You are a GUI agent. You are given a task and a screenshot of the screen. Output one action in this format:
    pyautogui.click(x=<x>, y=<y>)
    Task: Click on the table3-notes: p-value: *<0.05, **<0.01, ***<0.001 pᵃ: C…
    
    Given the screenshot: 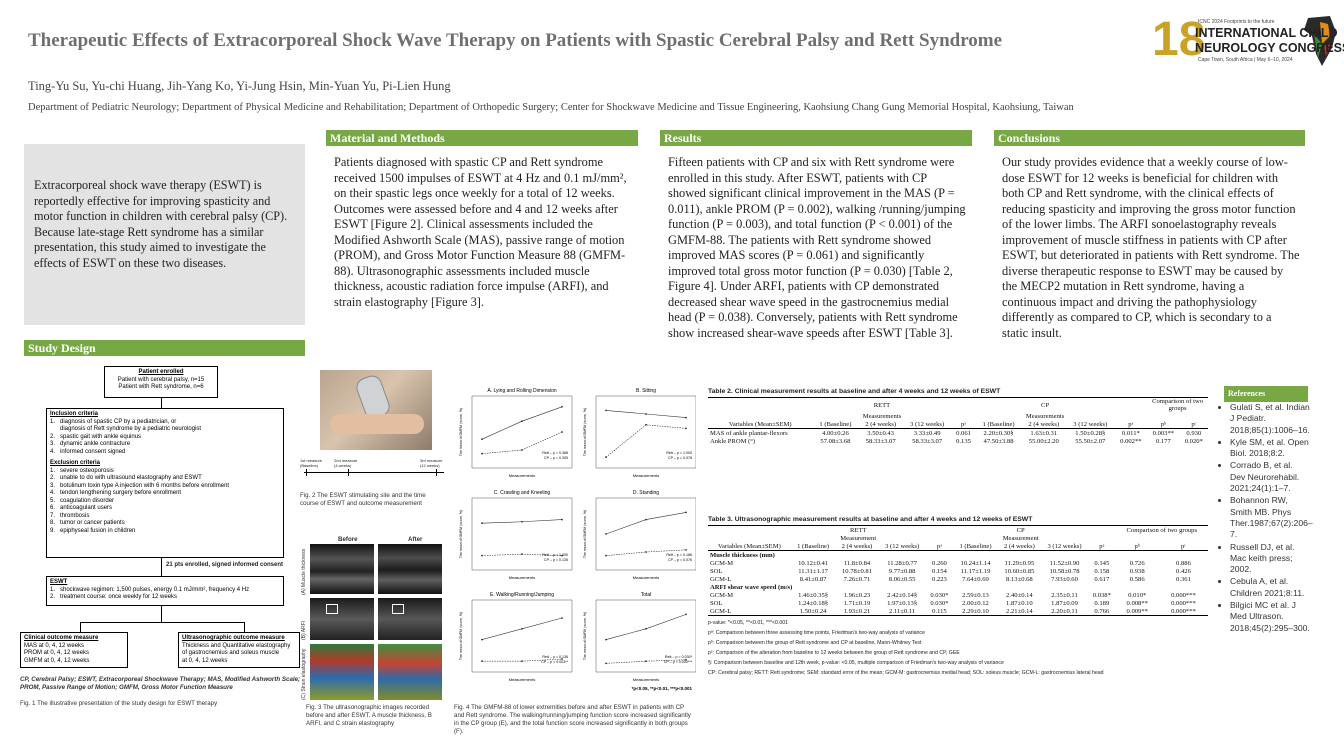 What is the action you would take?
    pyautogui.click(x=958, y=648)
    